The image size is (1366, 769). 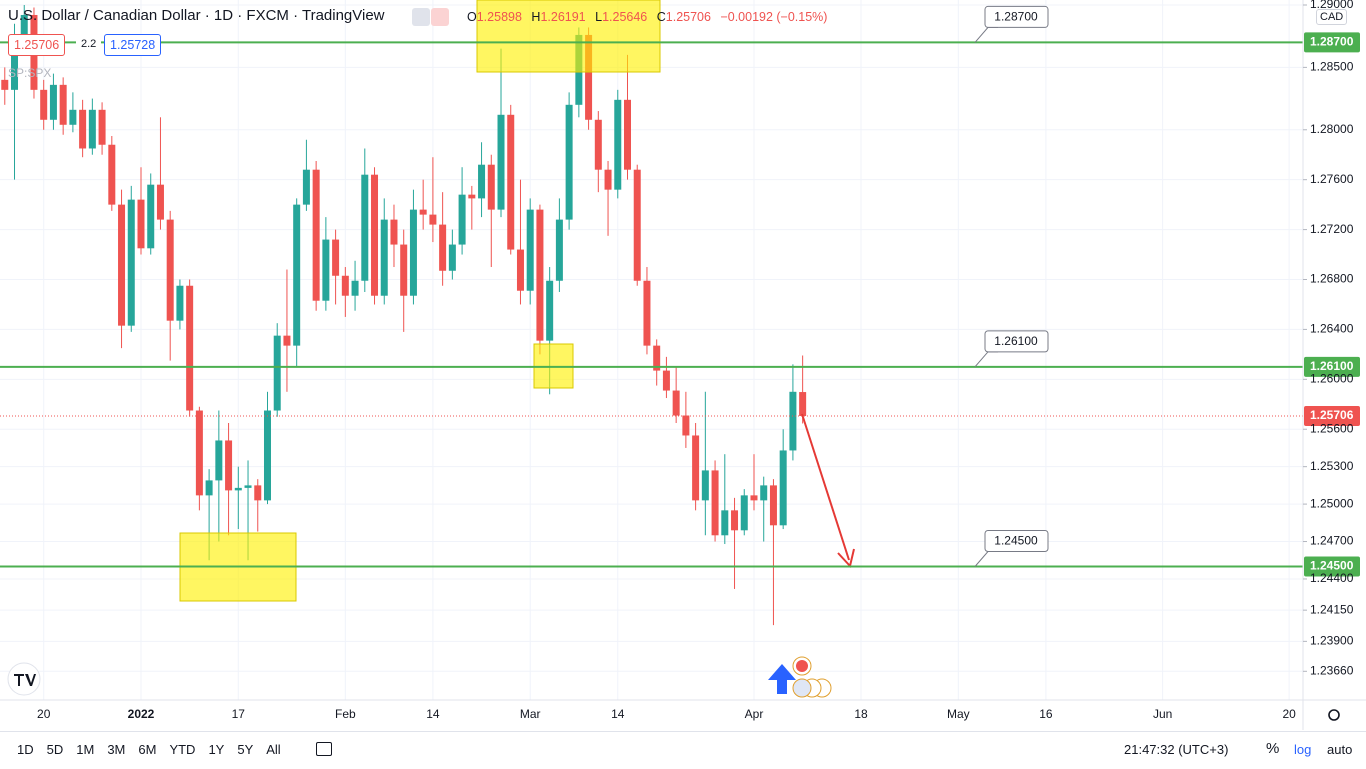 I want to click on forecast-arrow, so click(x=825, y=487).